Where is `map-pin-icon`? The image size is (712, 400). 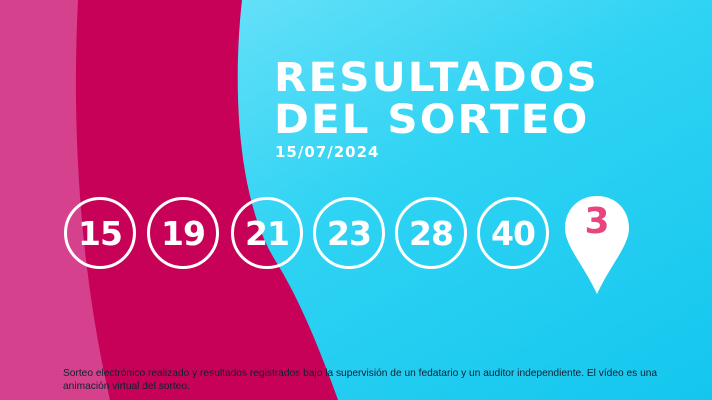 map-pin-icon is located at coordinates (597, 245).